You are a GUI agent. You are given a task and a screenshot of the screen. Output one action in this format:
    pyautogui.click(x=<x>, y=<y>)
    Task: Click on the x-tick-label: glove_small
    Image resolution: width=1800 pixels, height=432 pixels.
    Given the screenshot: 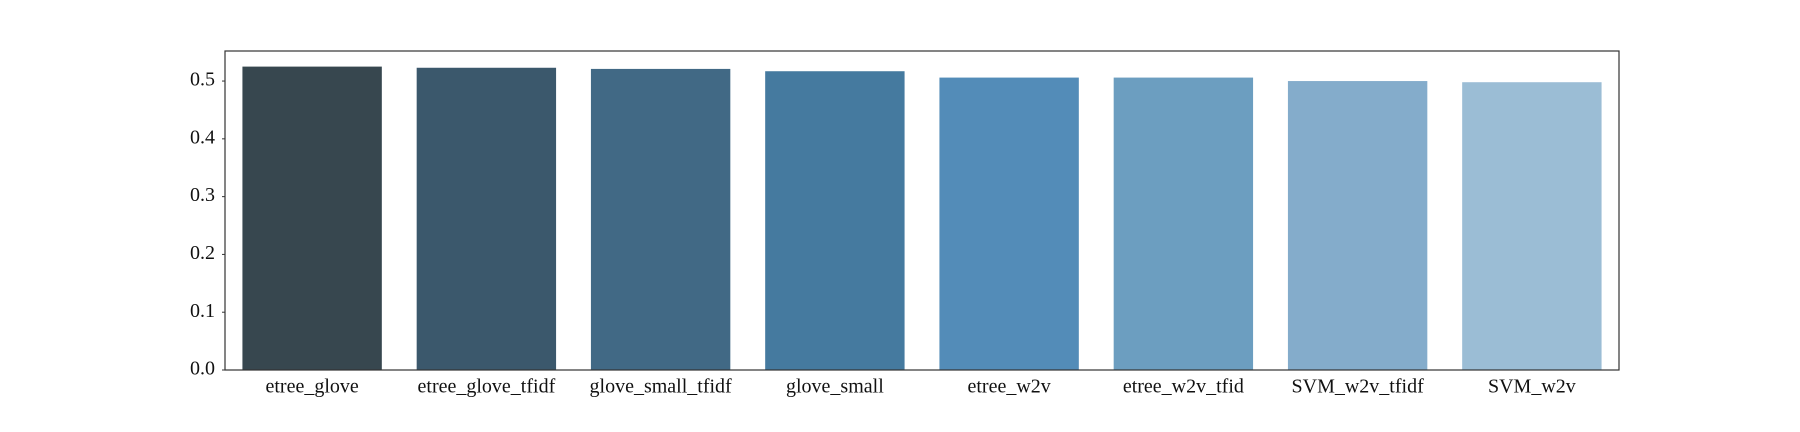 What is the action you would take?
    pyautogui.click(x=835, y=387)
    